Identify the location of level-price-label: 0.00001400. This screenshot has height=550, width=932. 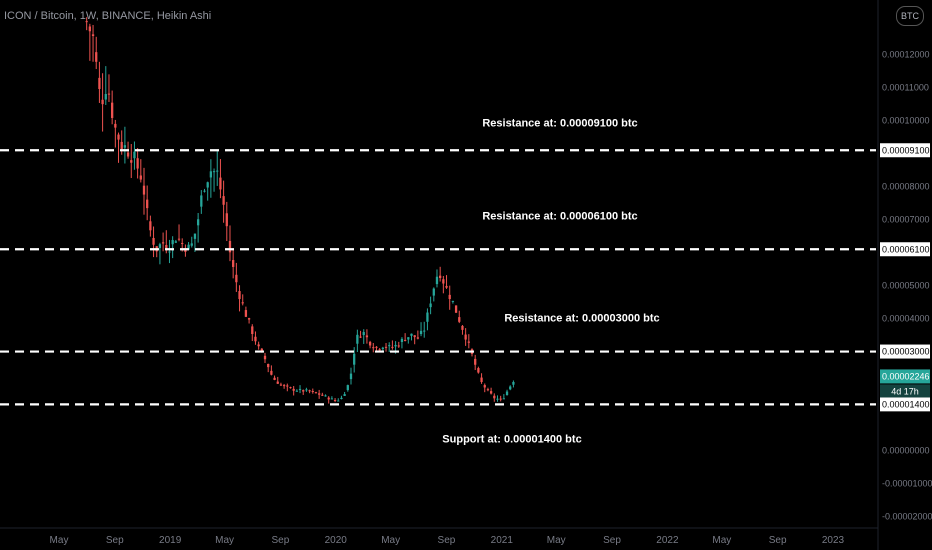
(906, 404).